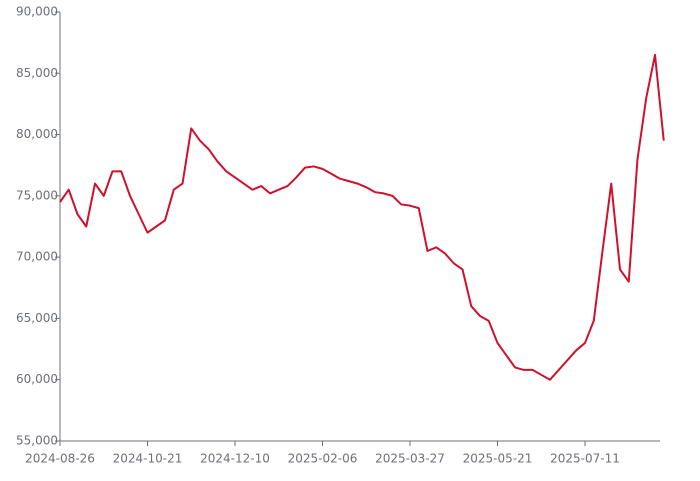 The image size is (700, 481). What do you see at coordinates (410, 459) in the screenshot?
I see `x-tick-label: 2025-03-27` at bounding box center [410, 459].